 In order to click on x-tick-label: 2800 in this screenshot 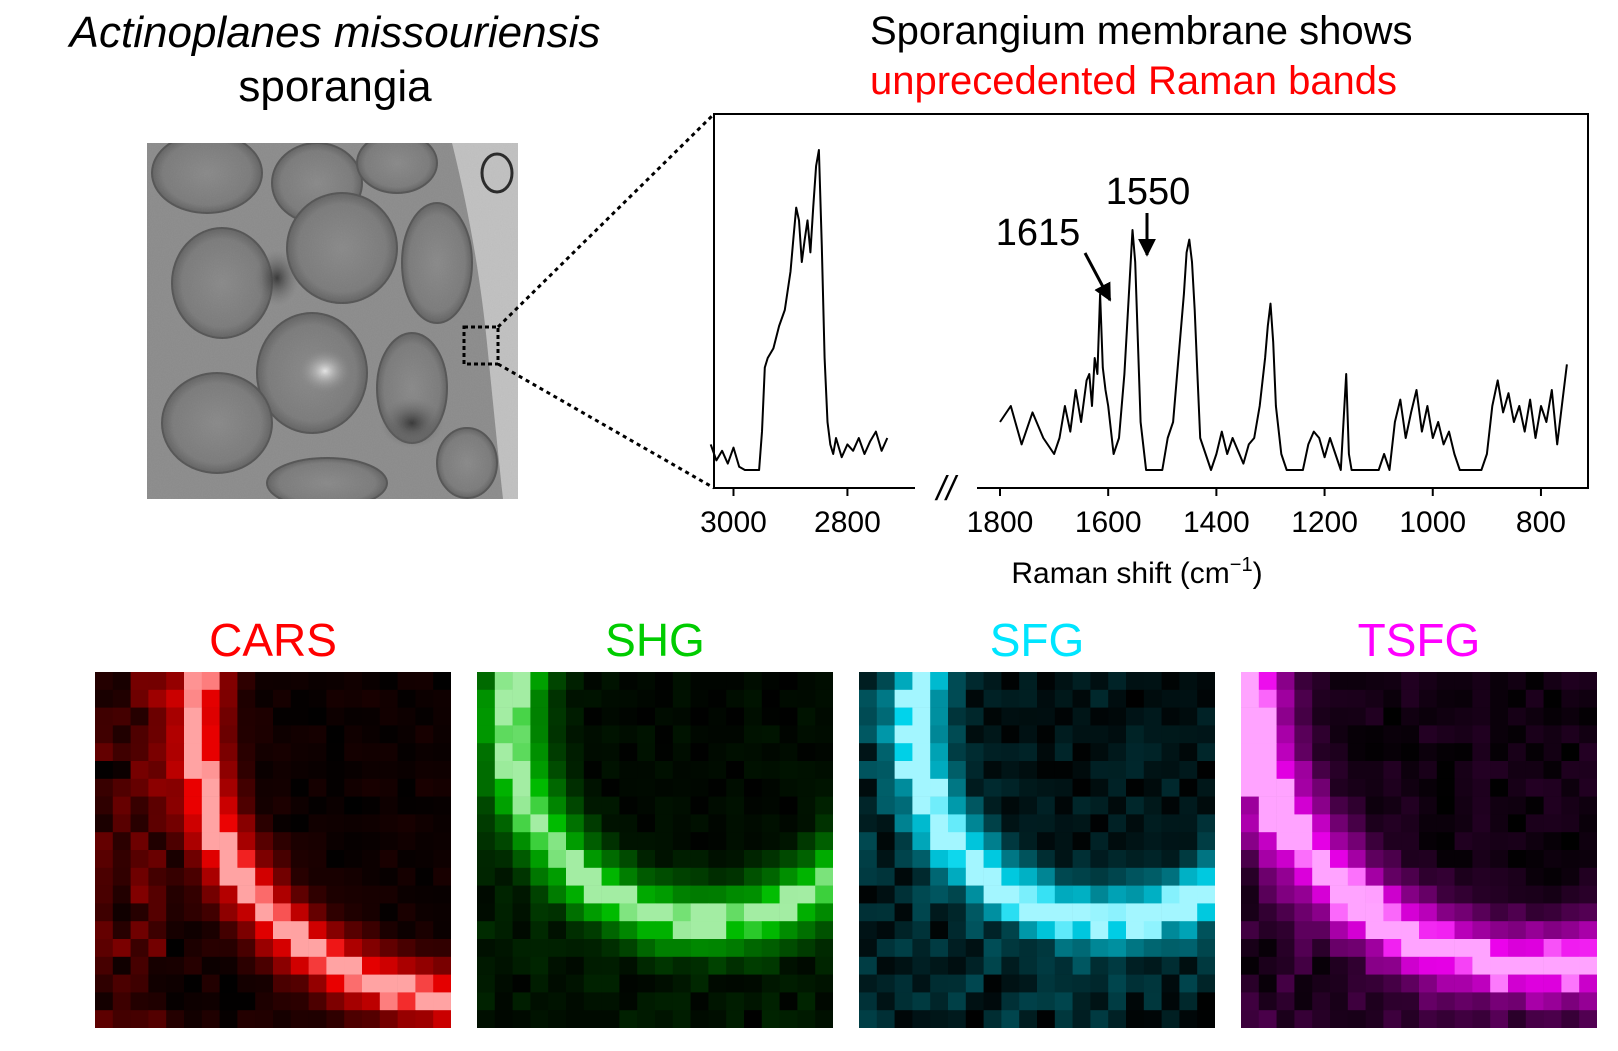, I will do `click(847, 522)`.